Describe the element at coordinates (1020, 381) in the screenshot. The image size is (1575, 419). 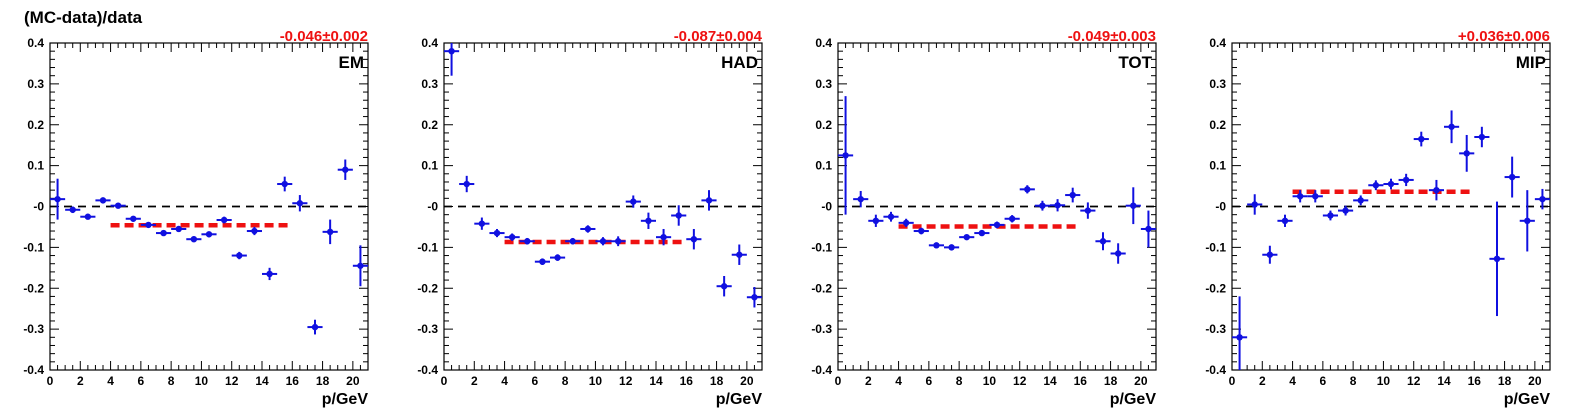
I see `x-tick-label: 12` at that location.